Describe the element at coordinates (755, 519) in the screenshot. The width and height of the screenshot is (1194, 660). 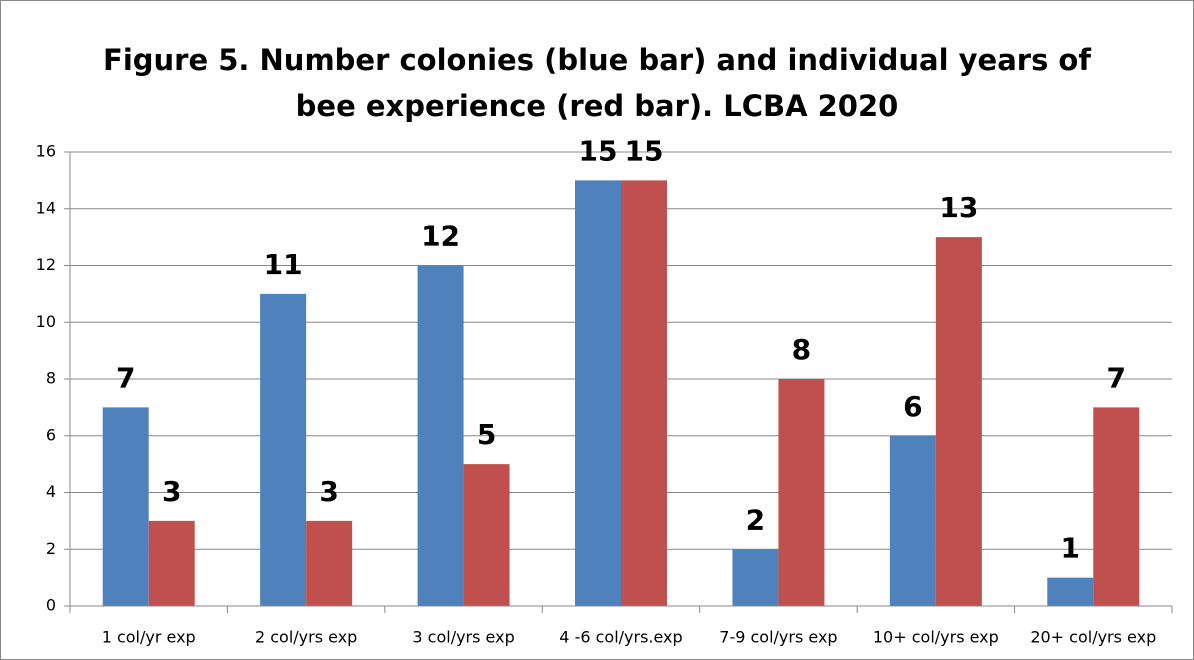
I see `data-label: 2` at that location.